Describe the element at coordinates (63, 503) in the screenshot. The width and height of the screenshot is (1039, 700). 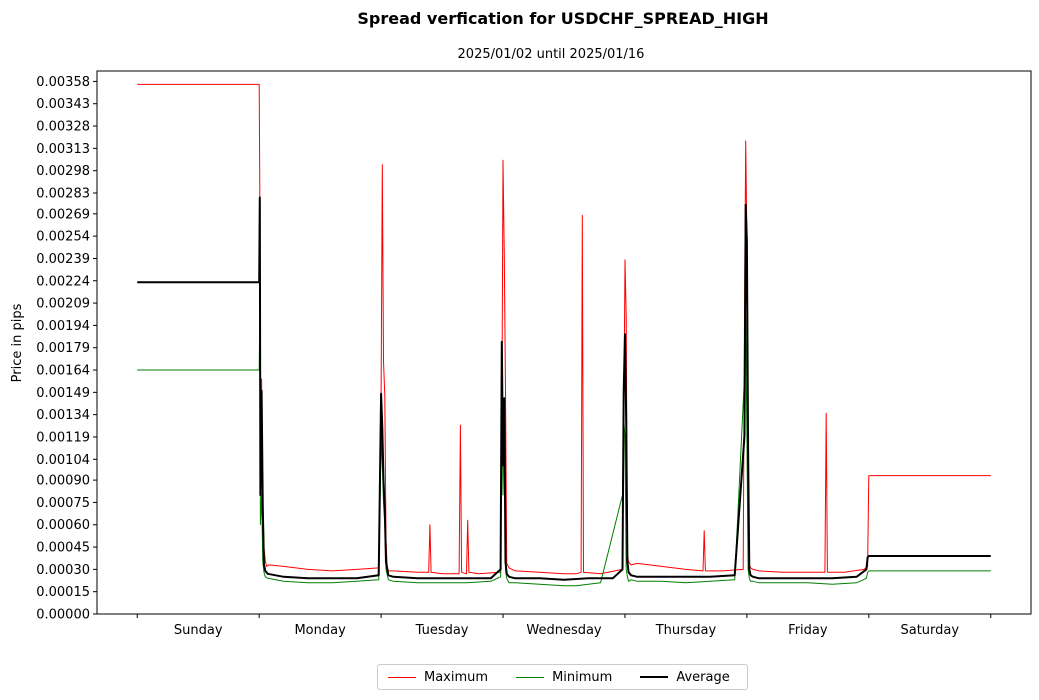
I see `y-tick-label: 0.00075` at that location.